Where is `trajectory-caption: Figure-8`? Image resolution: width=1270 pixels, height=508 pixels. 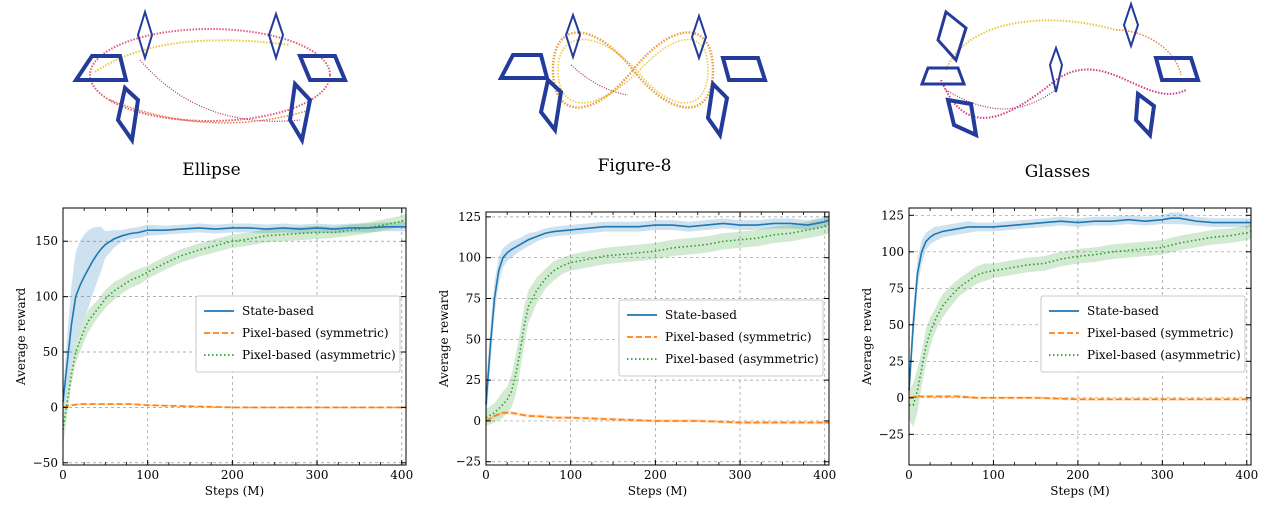 trajectory-caption: Figure-8 is located at coordinates (634, 166).